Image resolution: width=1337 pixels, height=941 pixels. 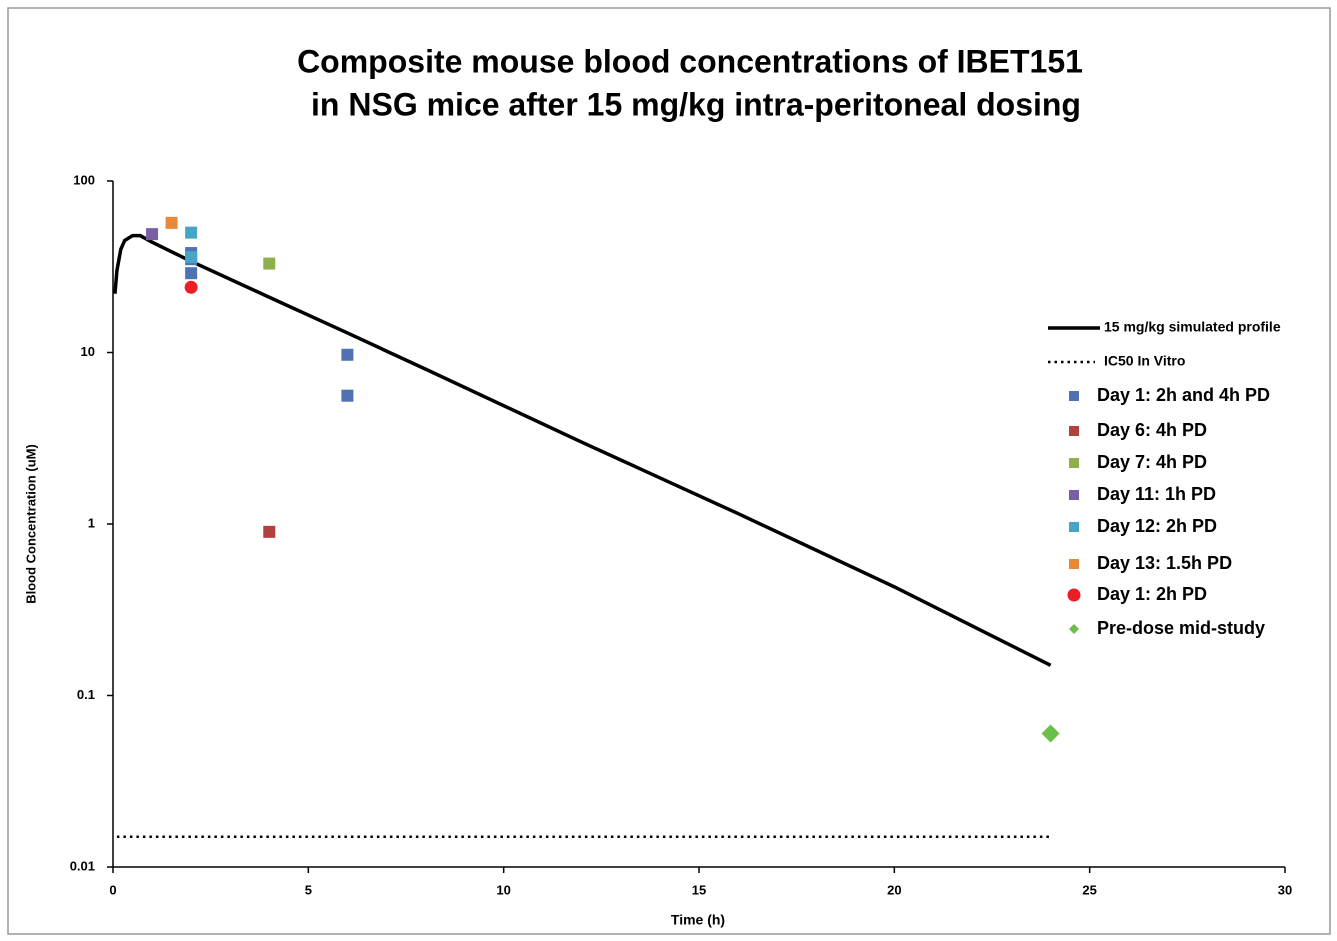 What do you see at coordinates (1157, 526) in the screenshot?
I see `legend-label: Day 12: 2h PD` at bounding box center [1157, 526].